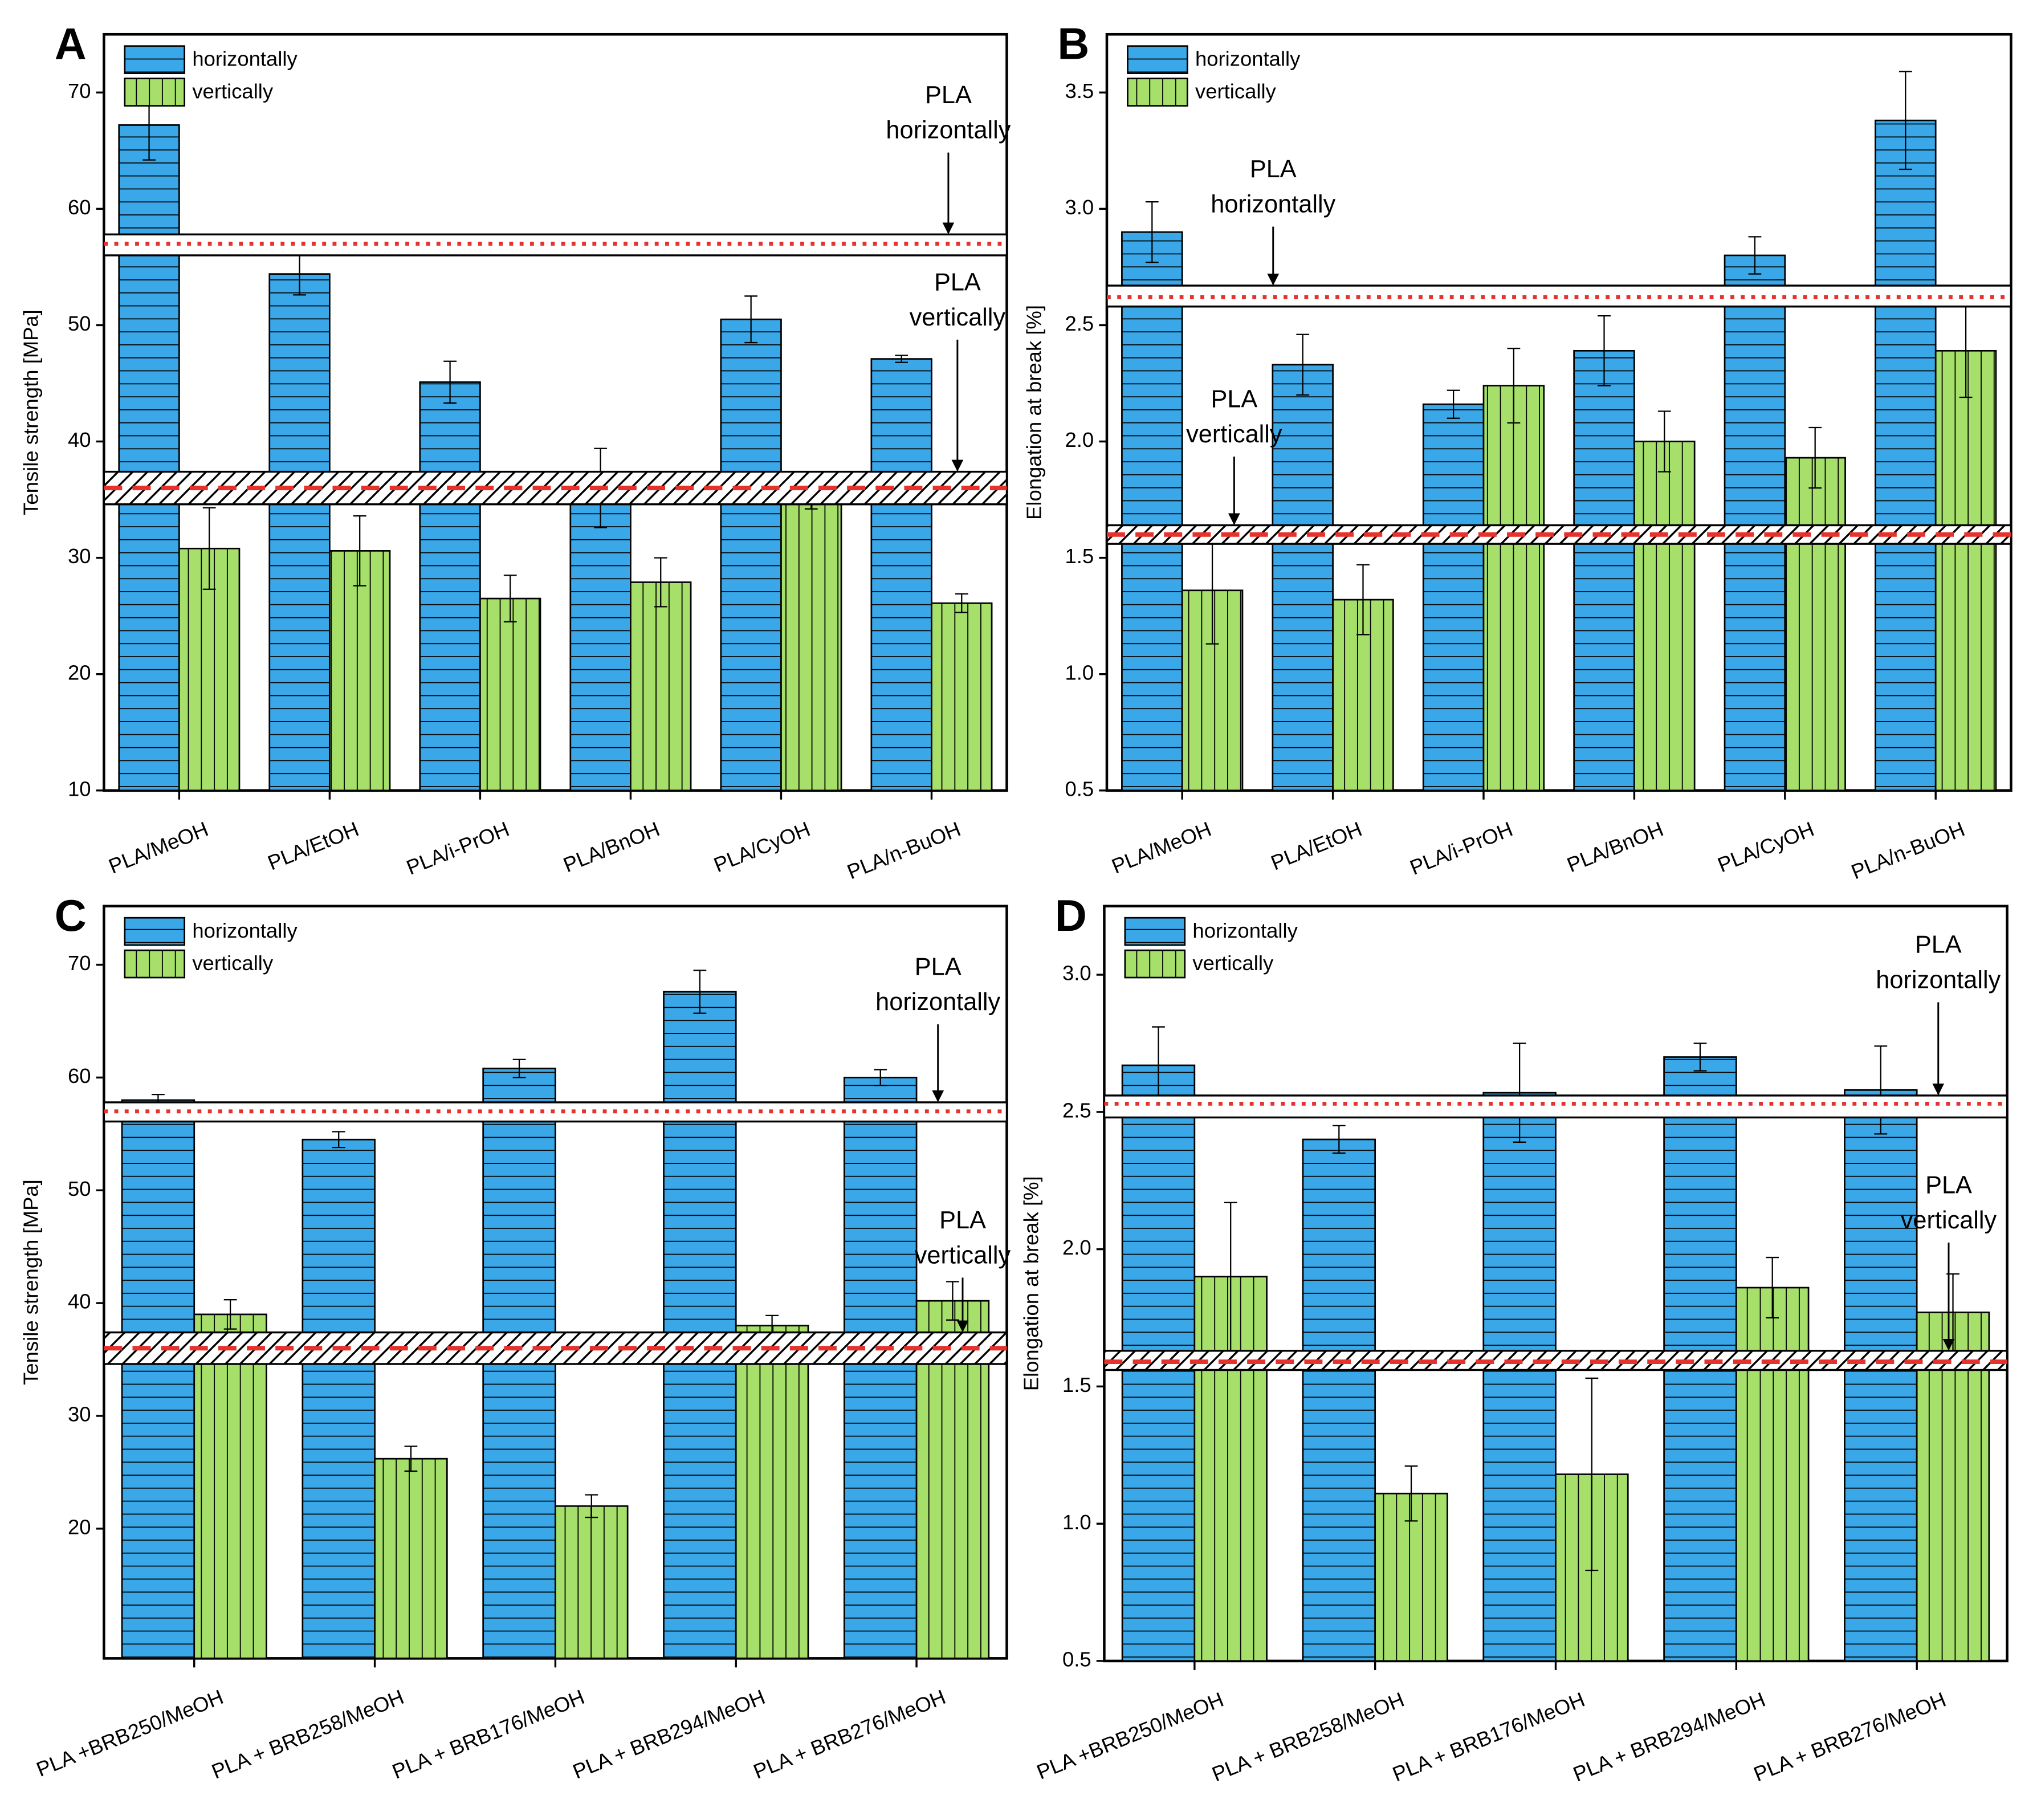  Describe the element at coordinates (1076, 1522) in the screenshot. I see `y-tick-label: 1.0` at that location.